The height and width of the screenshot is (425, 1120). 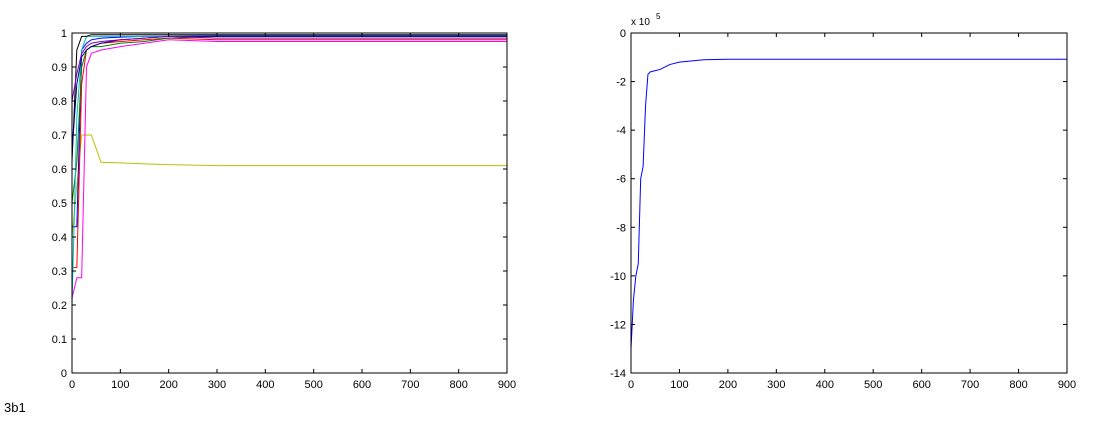 What do you see at coordinates (618, 374) in the screenshot?
I see `y-tick-label: -14` at bounding box center [618, 374].